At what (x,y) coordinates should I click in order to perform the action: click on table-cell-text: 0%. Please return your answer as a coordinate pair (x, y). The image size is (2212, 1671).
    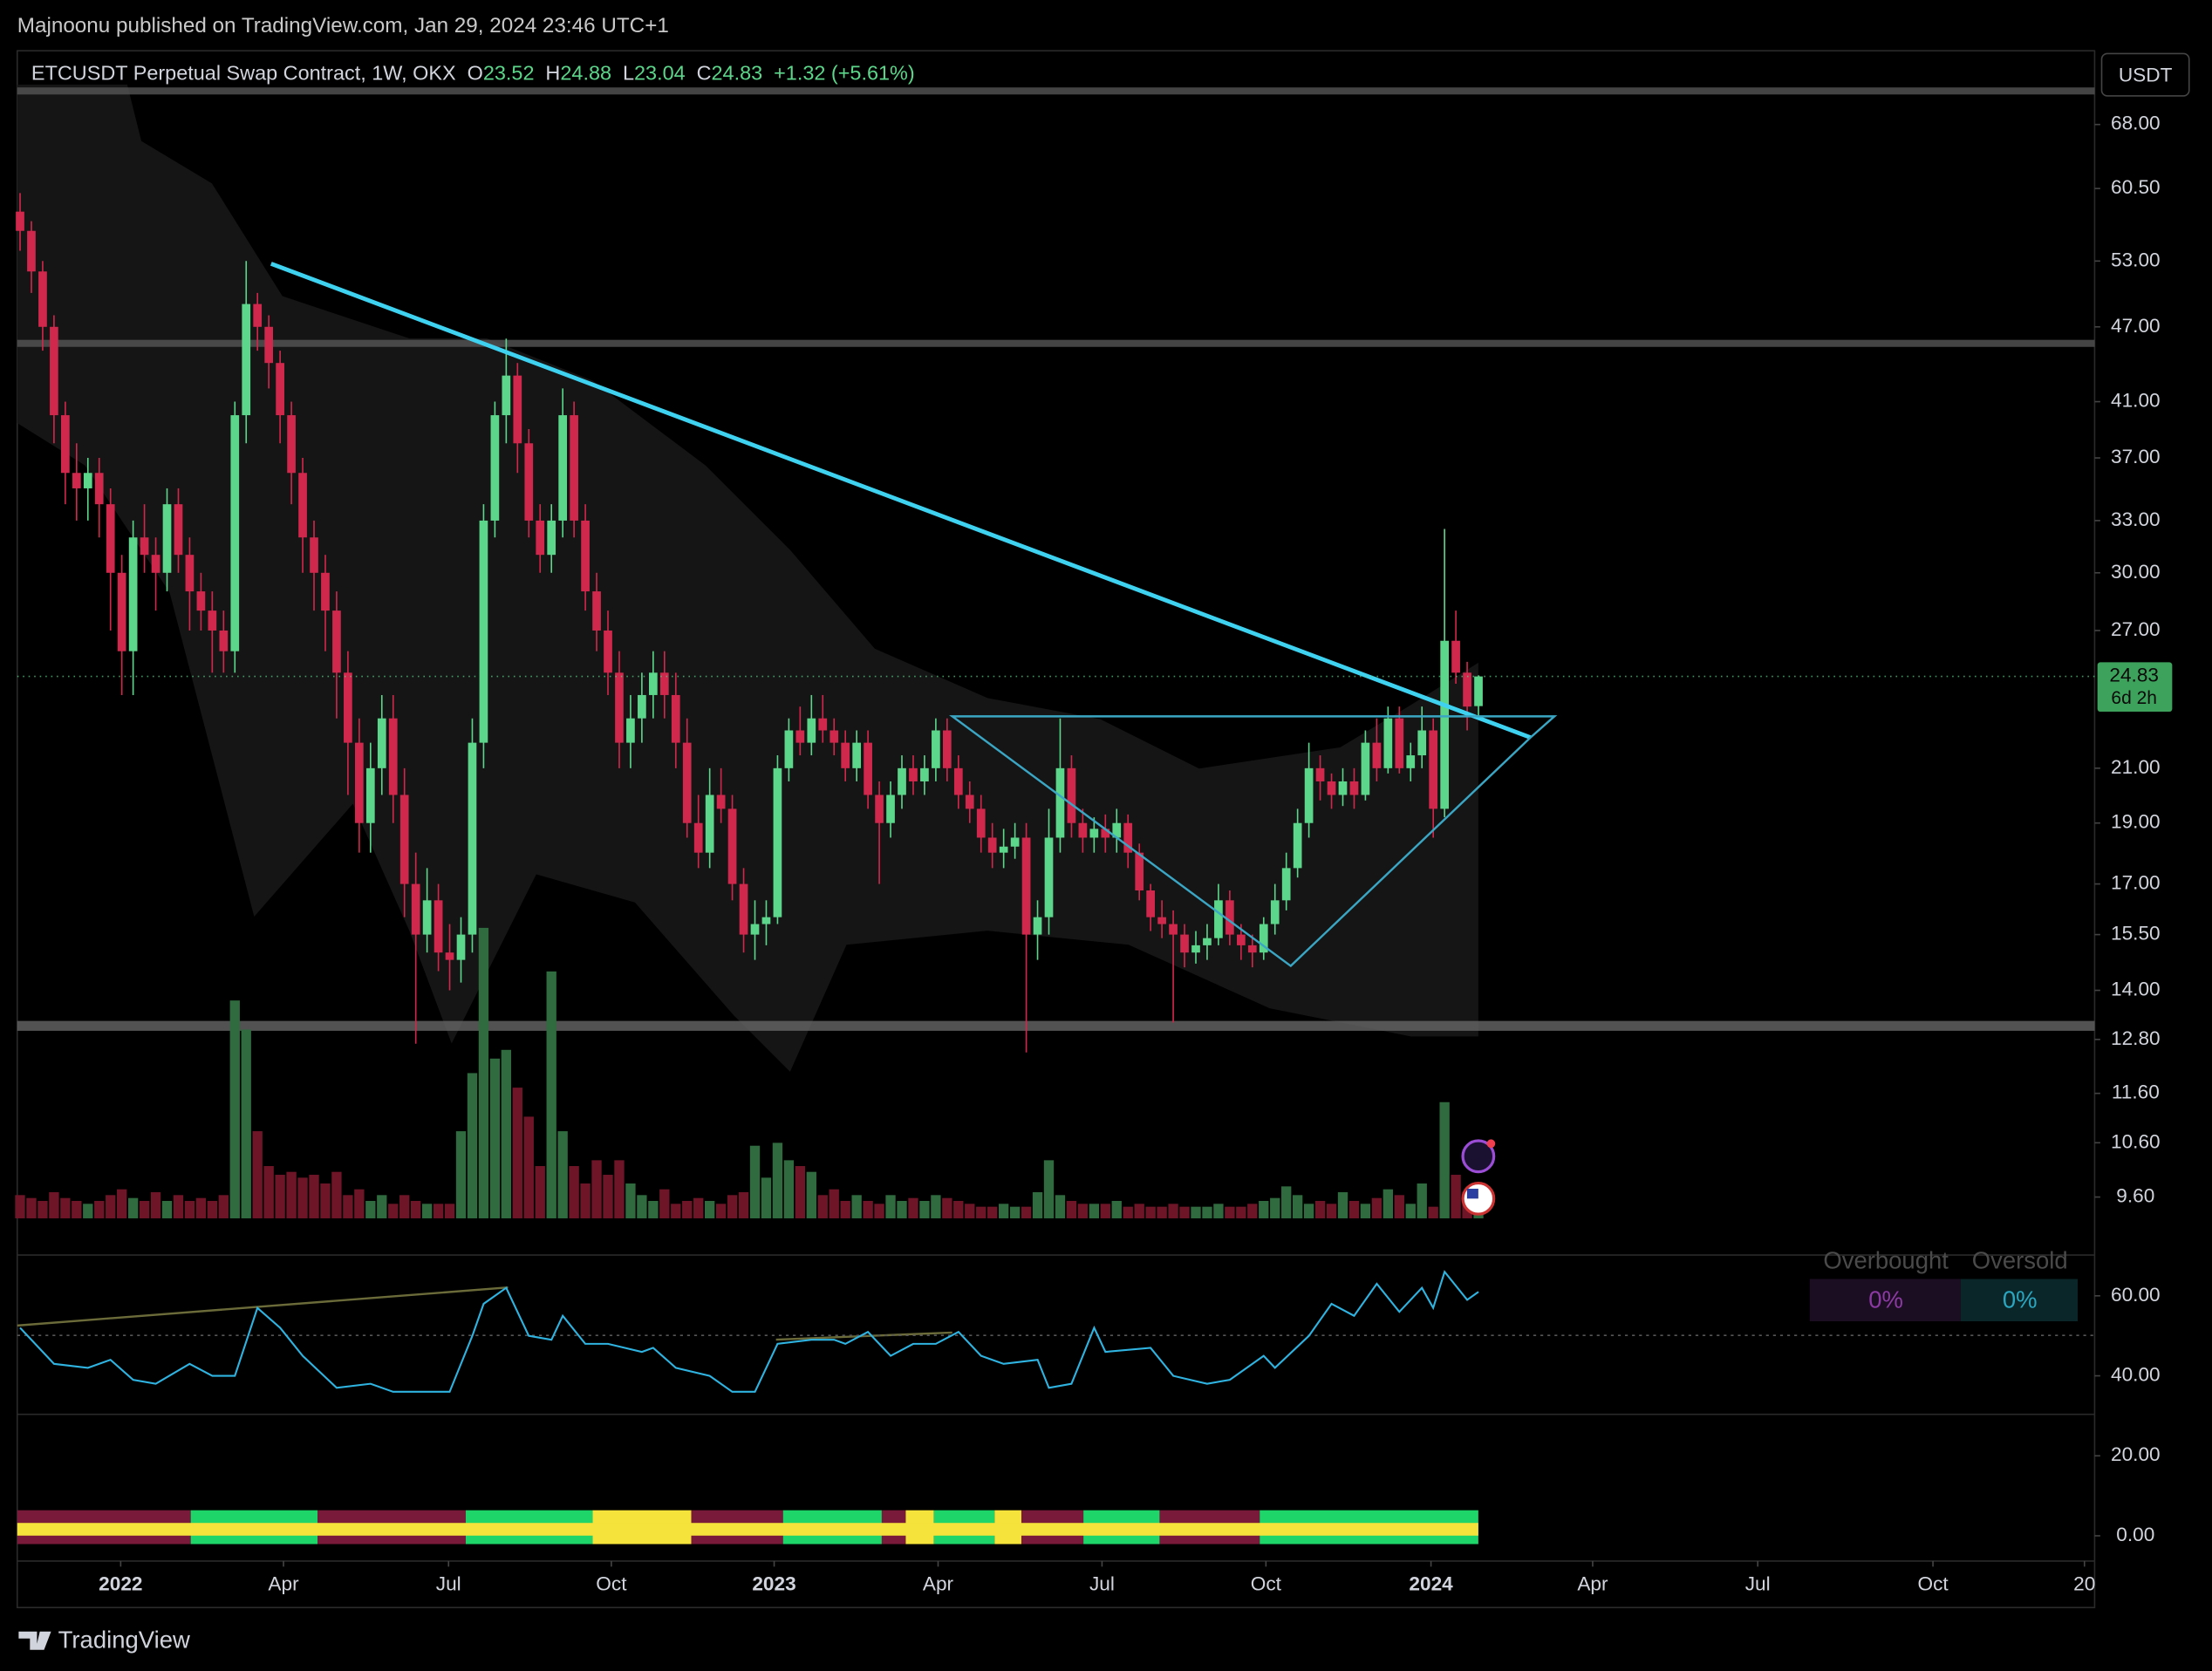
    Looking at the image, I should click on (2021, 1299).